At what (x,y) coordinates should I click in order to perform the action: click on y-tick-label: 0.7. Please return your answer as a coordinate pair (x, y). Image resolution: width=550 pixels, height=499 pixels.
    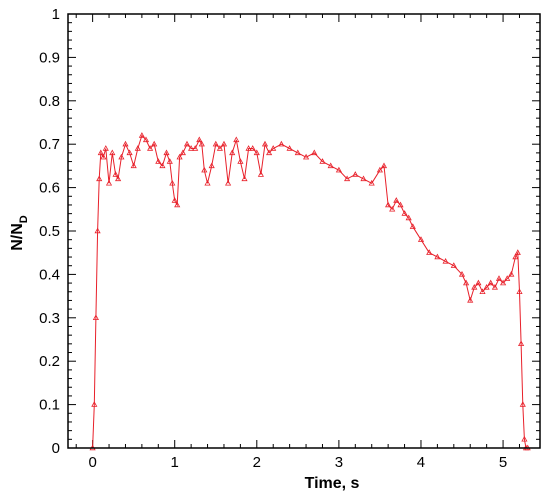
    Looking at the image, I should click on (49, 144).